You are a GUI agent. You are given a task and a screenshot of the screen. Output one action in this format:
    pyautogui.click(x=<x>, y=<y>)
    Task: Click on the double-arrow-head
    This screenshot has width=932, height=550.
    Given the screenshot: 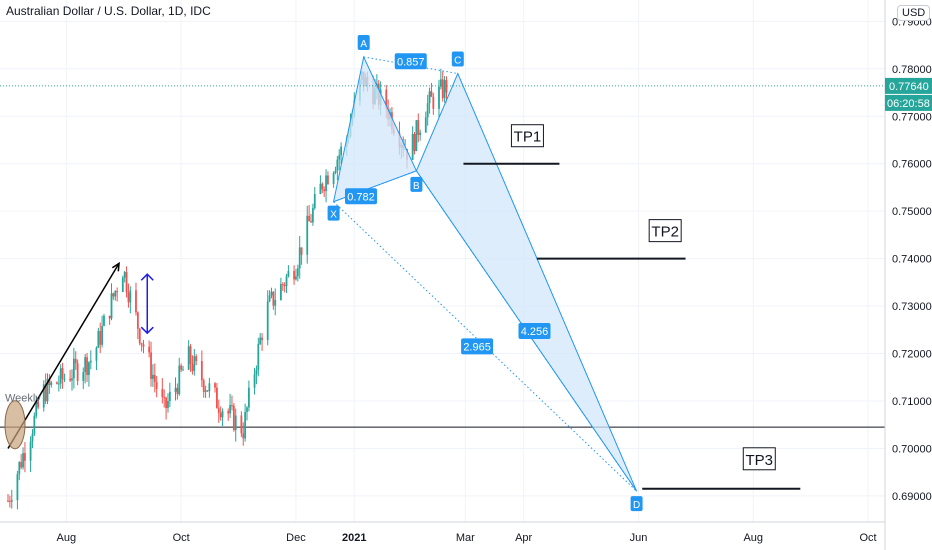 What is the action you would take?
    pyautogui.click(x=147, y=277)
    